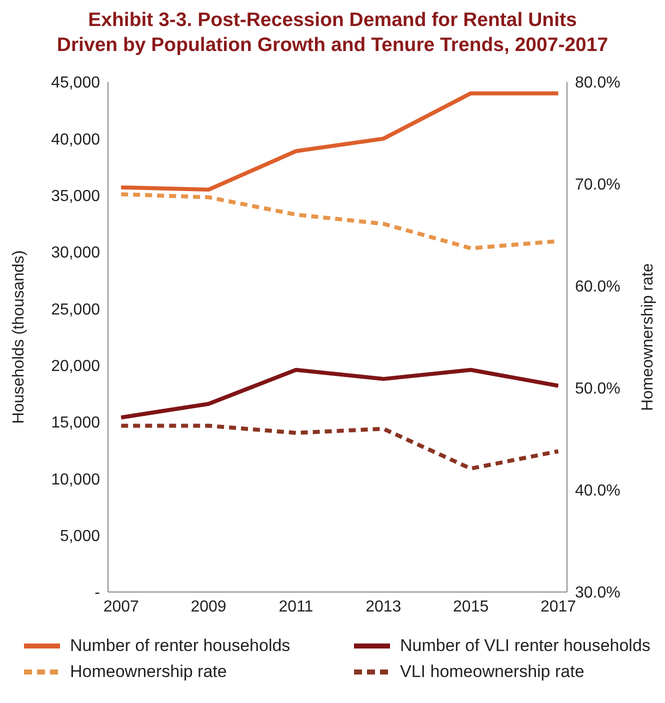 This screenshot has height=703, width=665. Describe the element at coordinates (597, 491) in the screenshot. I see `y2-tick-label: 40.0%` at that location.